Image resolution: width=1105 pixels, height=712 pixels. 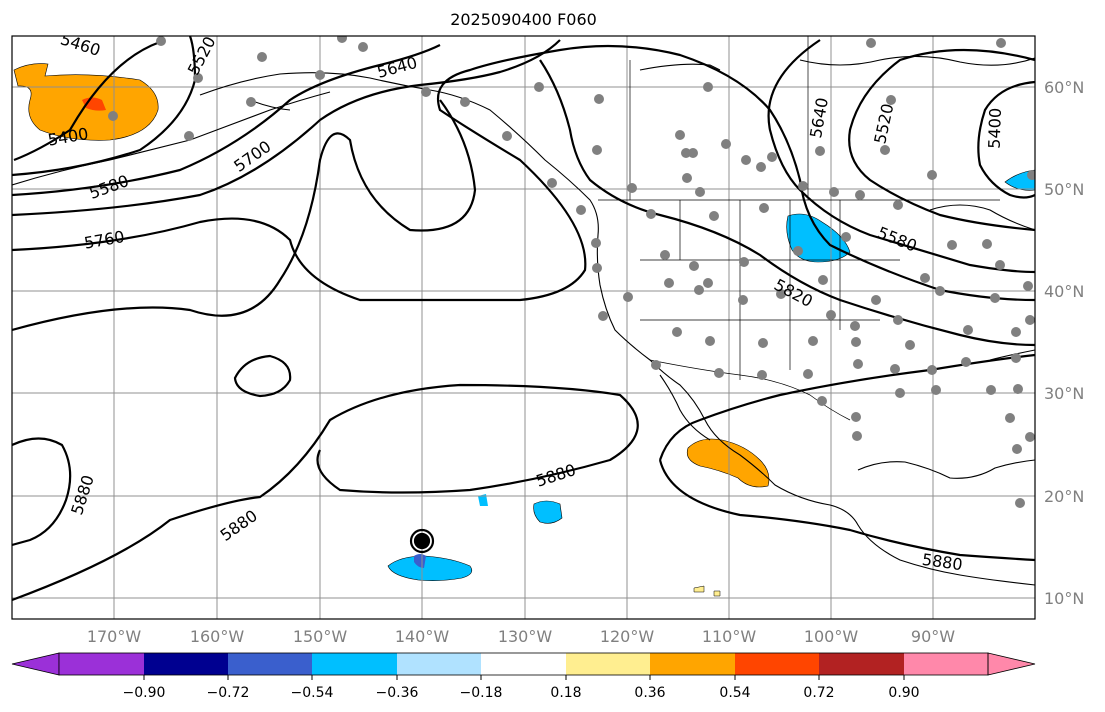 What do you see at coordinates (420, 561) in the screenshot?
I see `strong-negative-anomaly` at bounding box center [420, 561].